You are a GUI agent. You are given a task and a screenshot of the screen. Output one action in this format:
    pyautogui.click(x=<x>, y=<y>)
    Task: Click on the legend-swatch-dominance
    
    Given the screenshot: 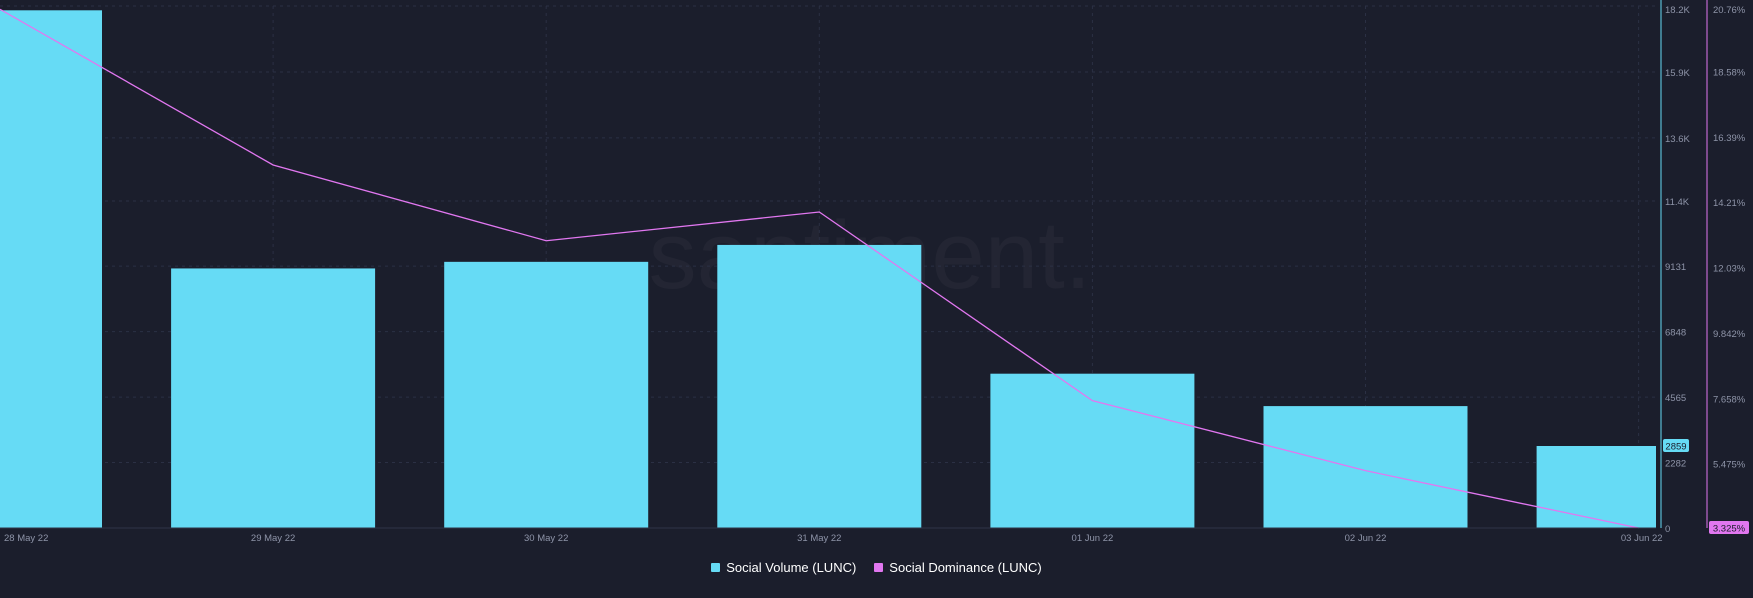 What is the action you would take?
    pyautogui.click(x=879, y=567)
    